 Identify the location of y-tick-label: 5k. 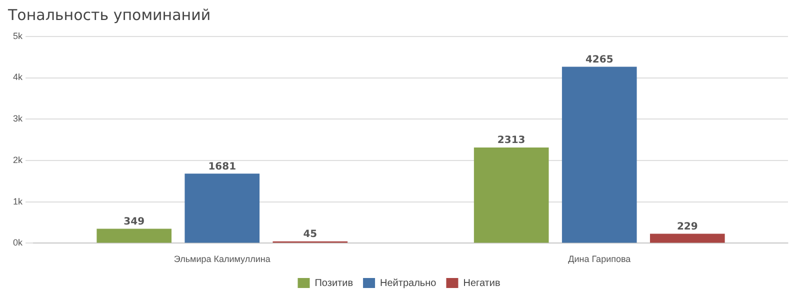
(17, 35).